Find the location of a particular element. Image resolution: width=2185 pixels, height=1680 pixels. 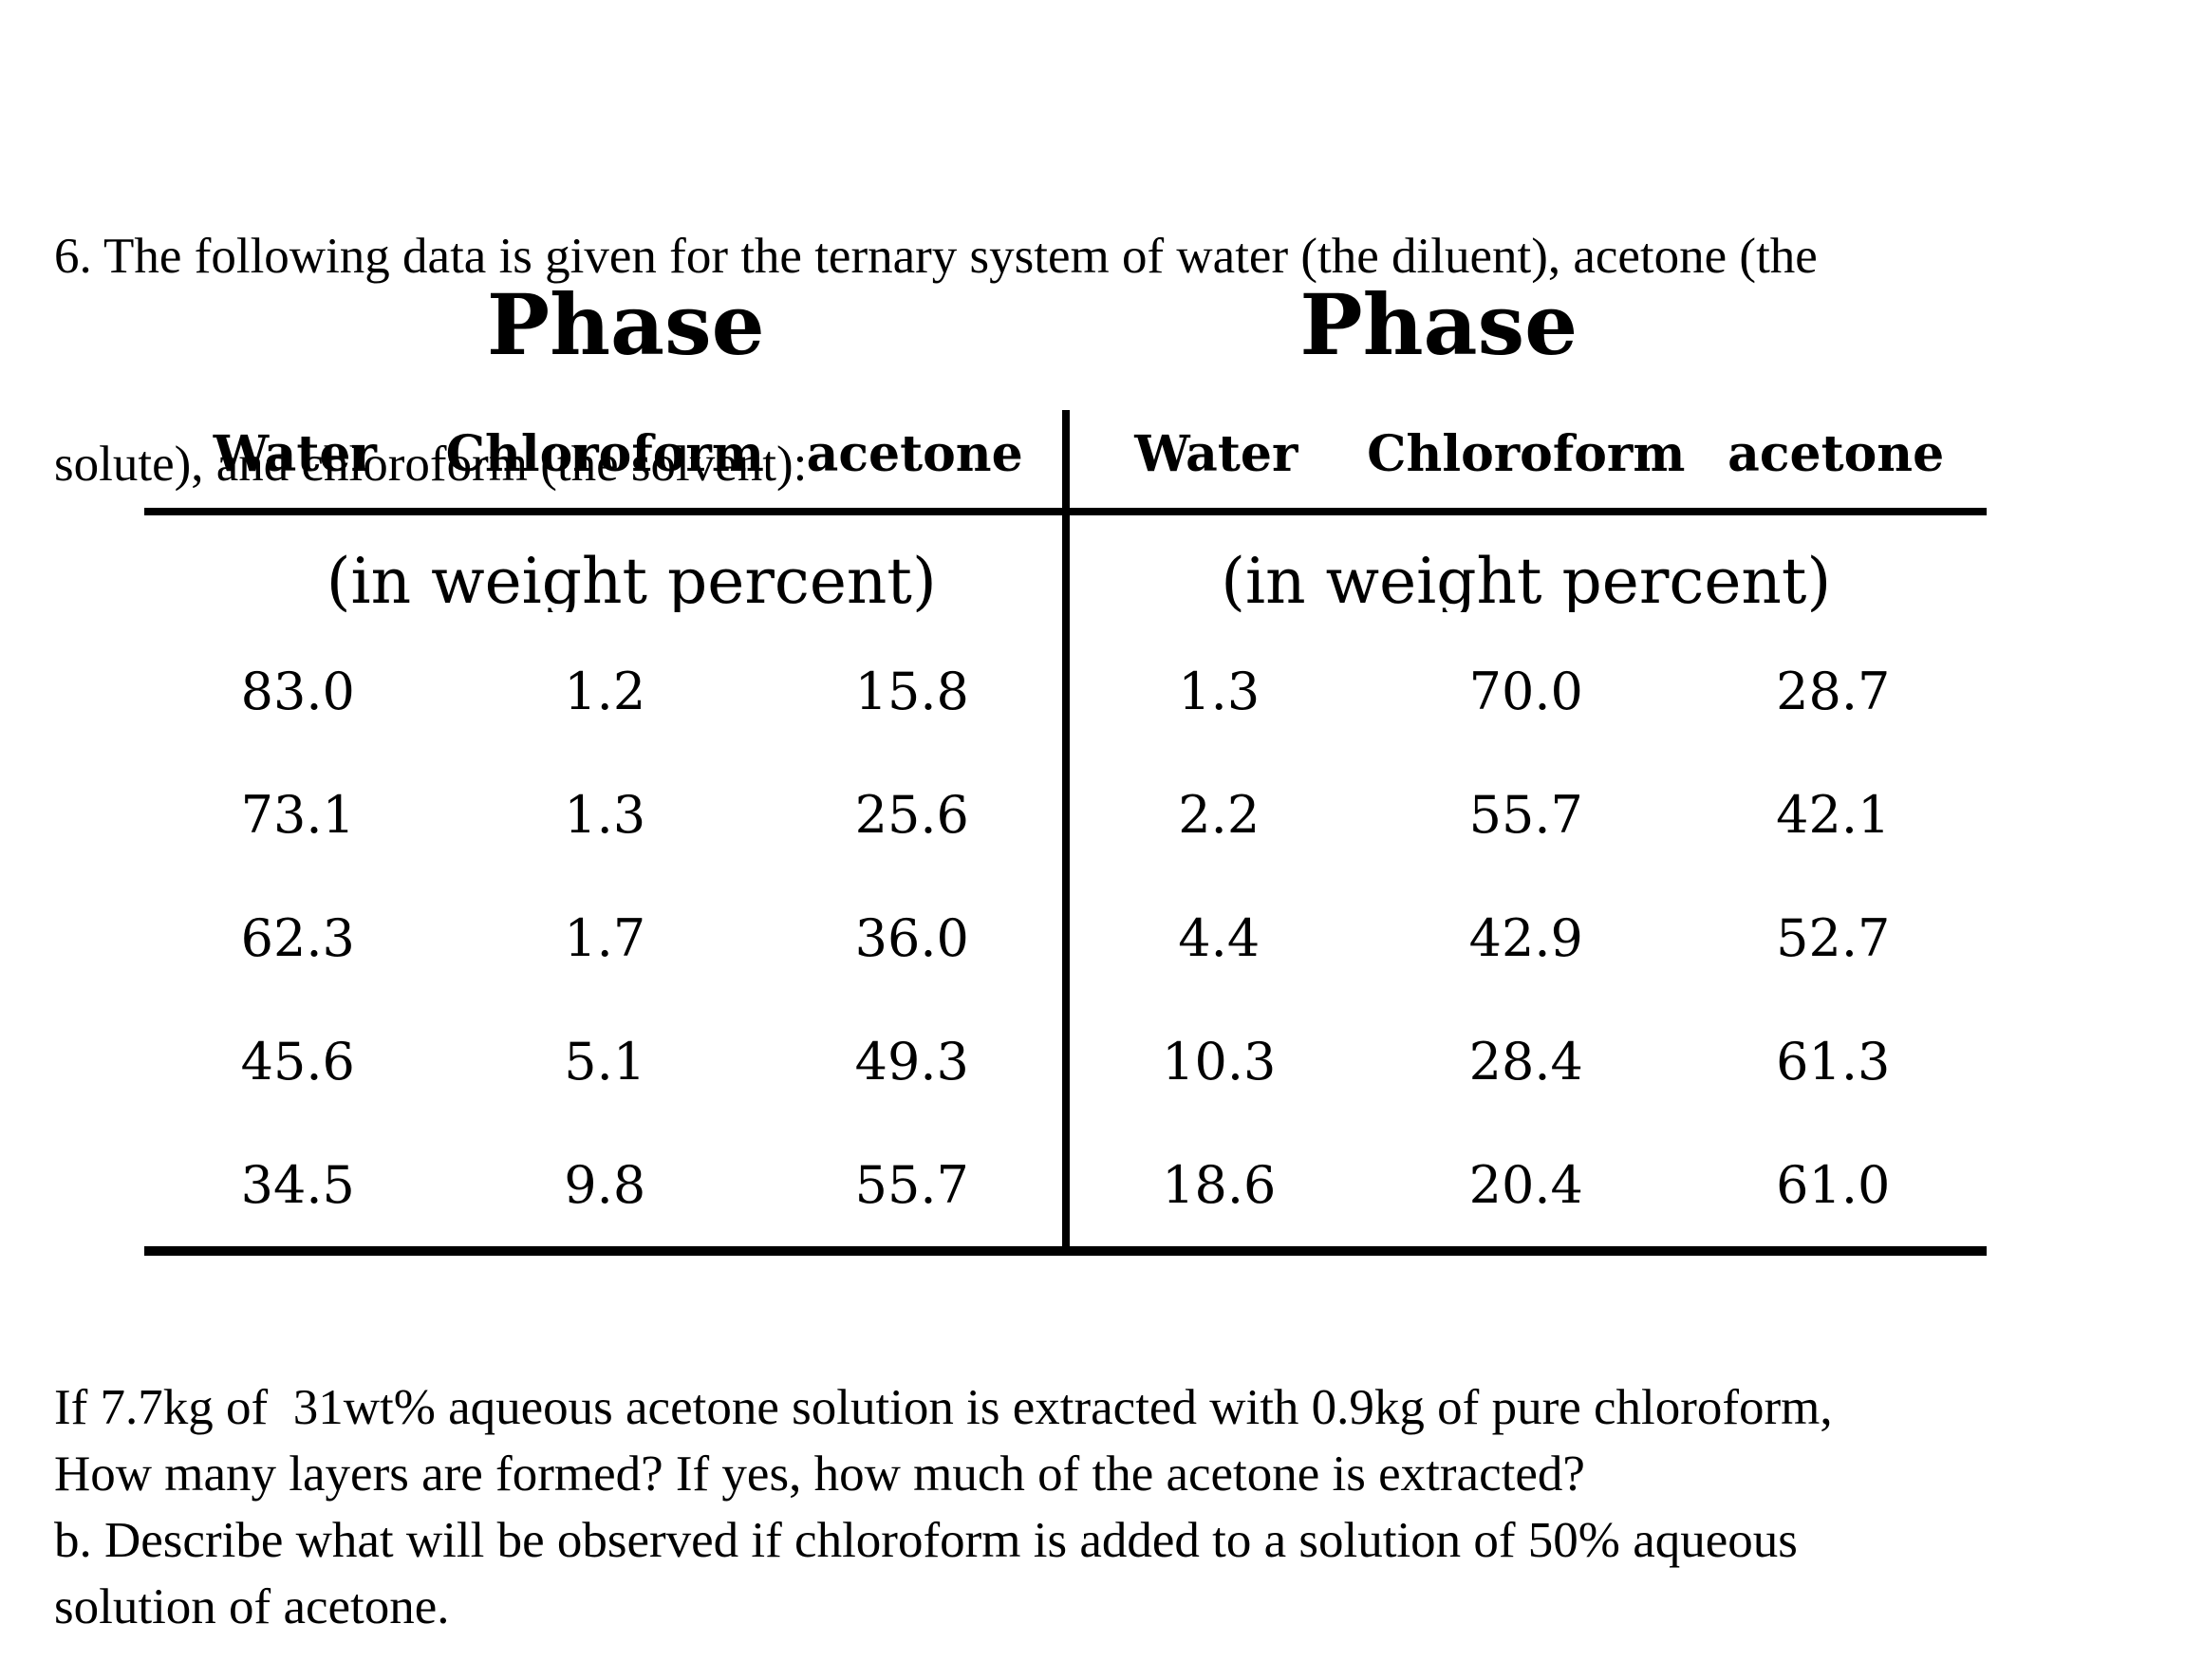

column-header-chloroform-right: Chloroform is located at coordinates (1526, 454).